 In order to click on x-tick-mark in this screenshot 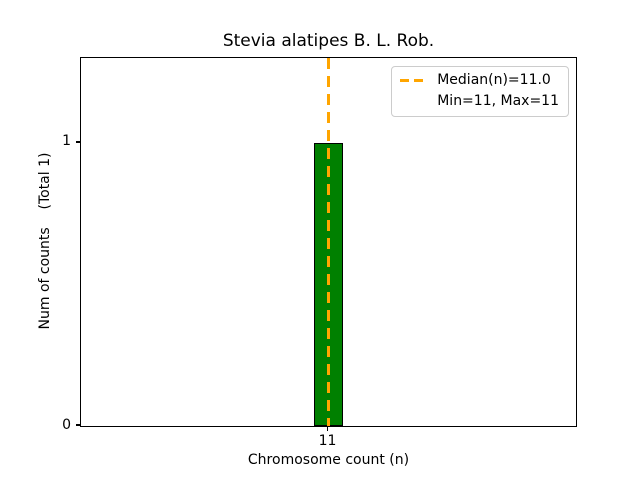, I will do `click(327, 429)`.